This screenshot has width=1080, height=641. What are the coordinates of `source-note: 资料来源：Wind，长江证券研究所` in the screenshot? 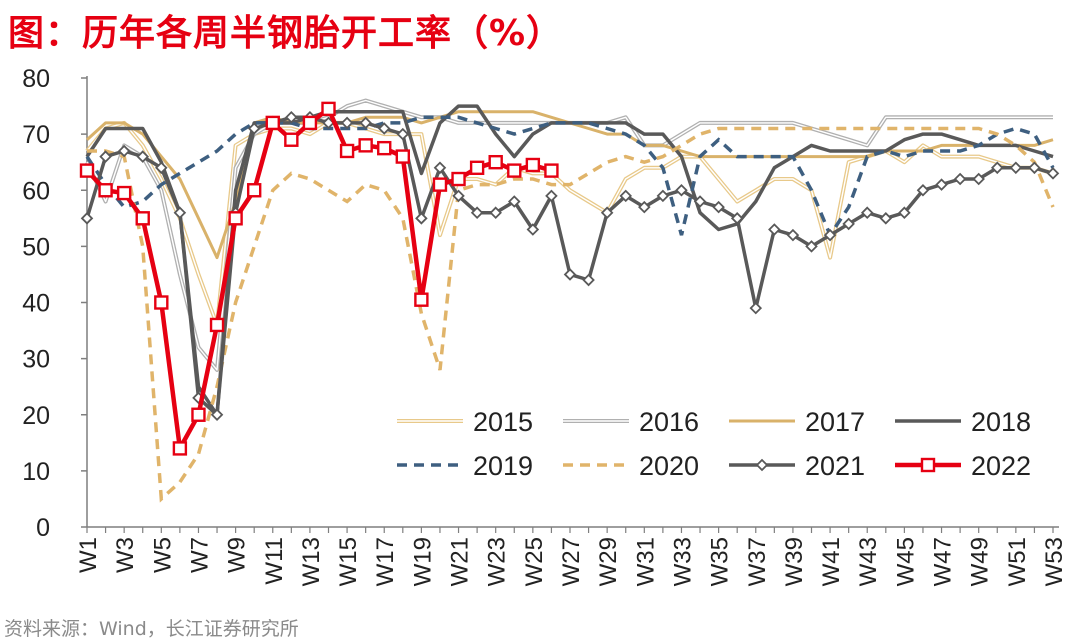 It's located at (151, 629).